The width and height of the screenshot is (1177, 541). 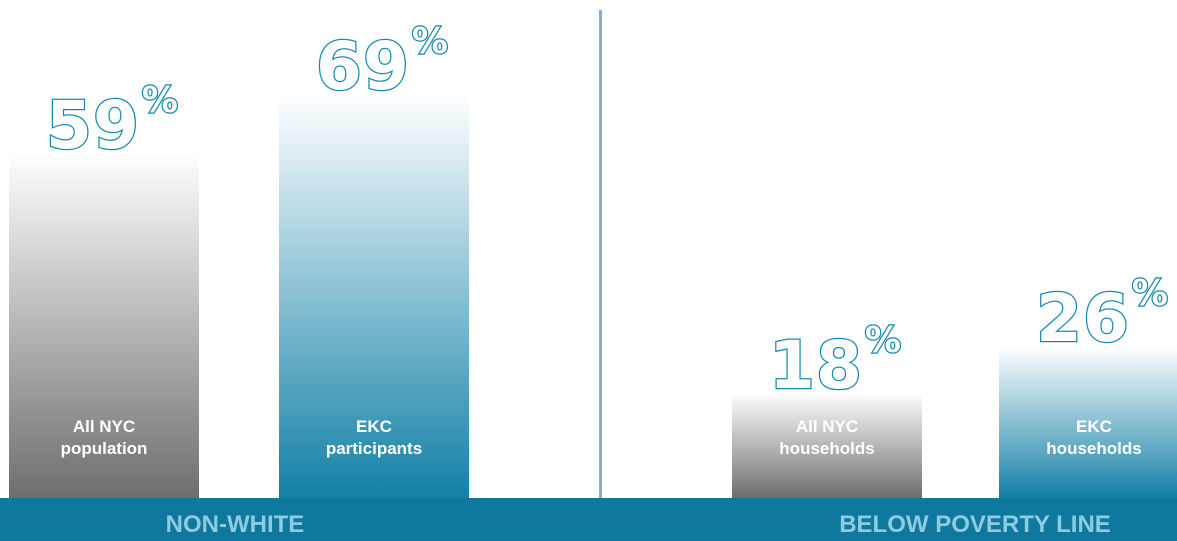 What do you see at coordinates (235, 524) in the screenshot?
I see `group-label-non-white: NON-WHITE` at bounding box center [235, 524].